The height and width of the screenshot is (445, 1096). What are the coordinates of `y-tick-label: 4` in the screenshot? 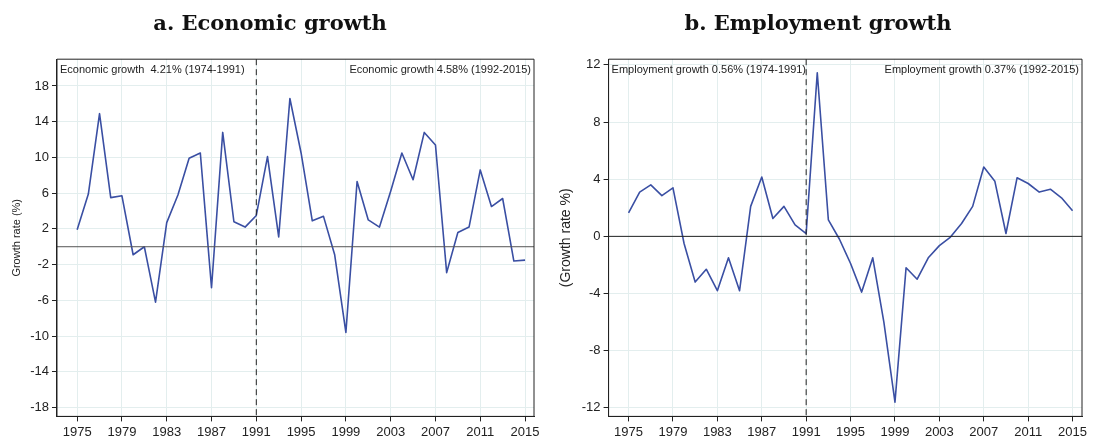 It's located at (597, 178).